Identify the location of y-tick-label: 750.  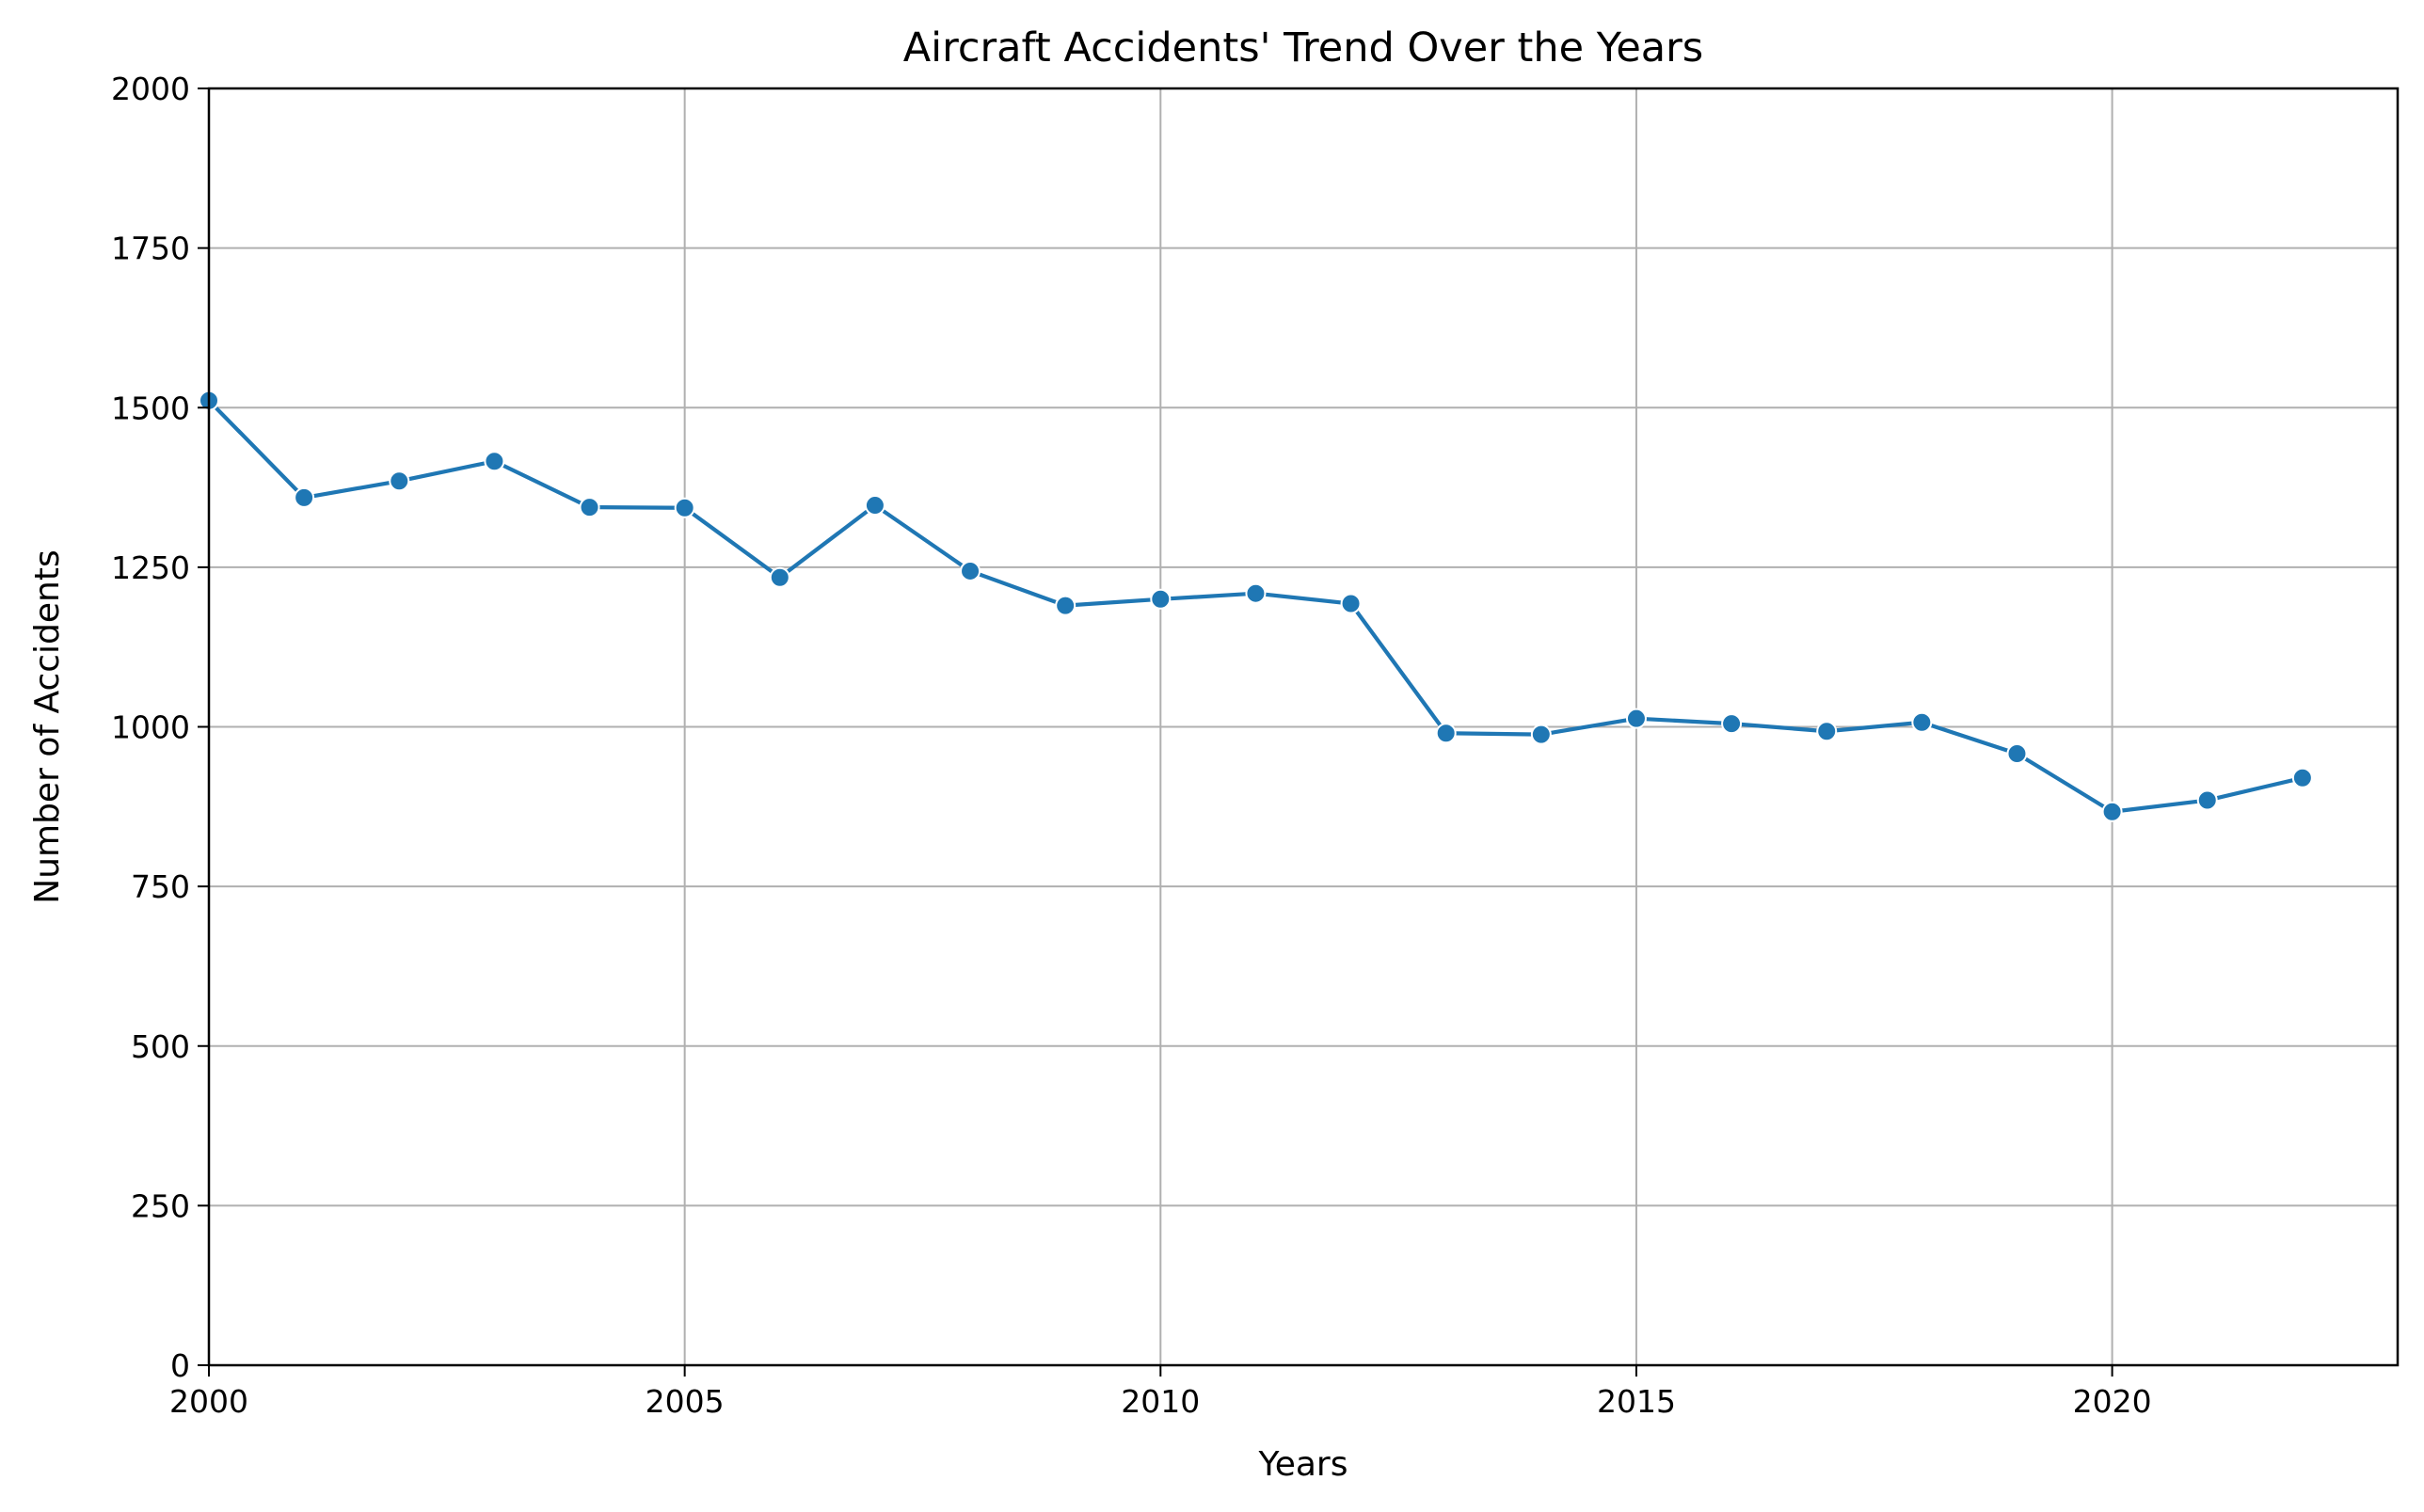
(160, 887).